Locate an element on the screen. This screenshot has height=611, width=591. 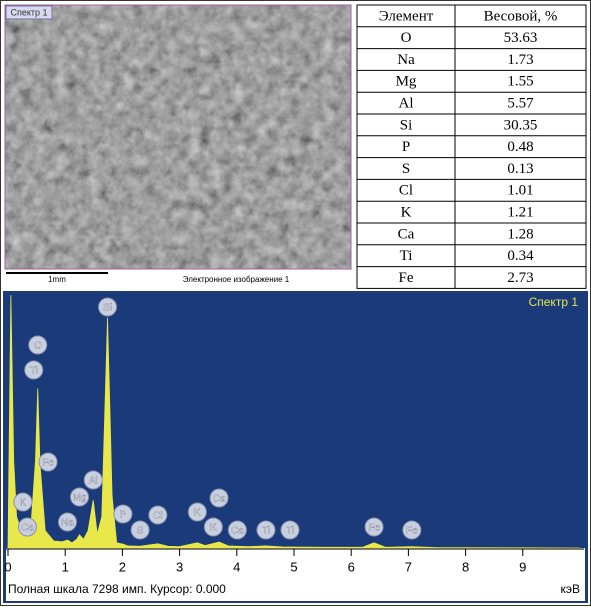
peak-label: Na is located at coordinates (67, 523).